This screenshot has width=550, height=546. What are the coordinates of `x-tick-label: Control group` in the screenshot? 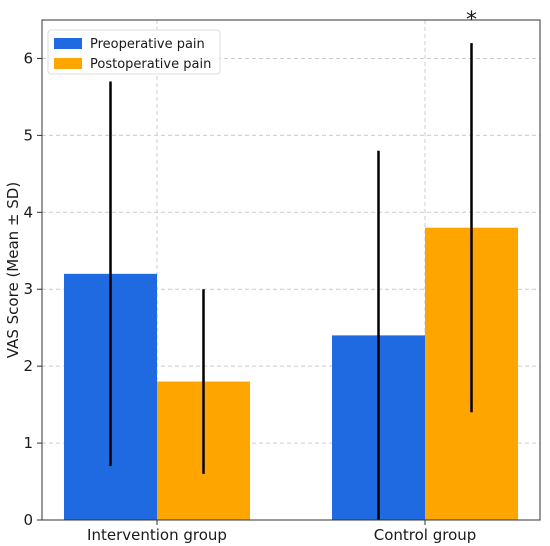 It's located at (425, 535).